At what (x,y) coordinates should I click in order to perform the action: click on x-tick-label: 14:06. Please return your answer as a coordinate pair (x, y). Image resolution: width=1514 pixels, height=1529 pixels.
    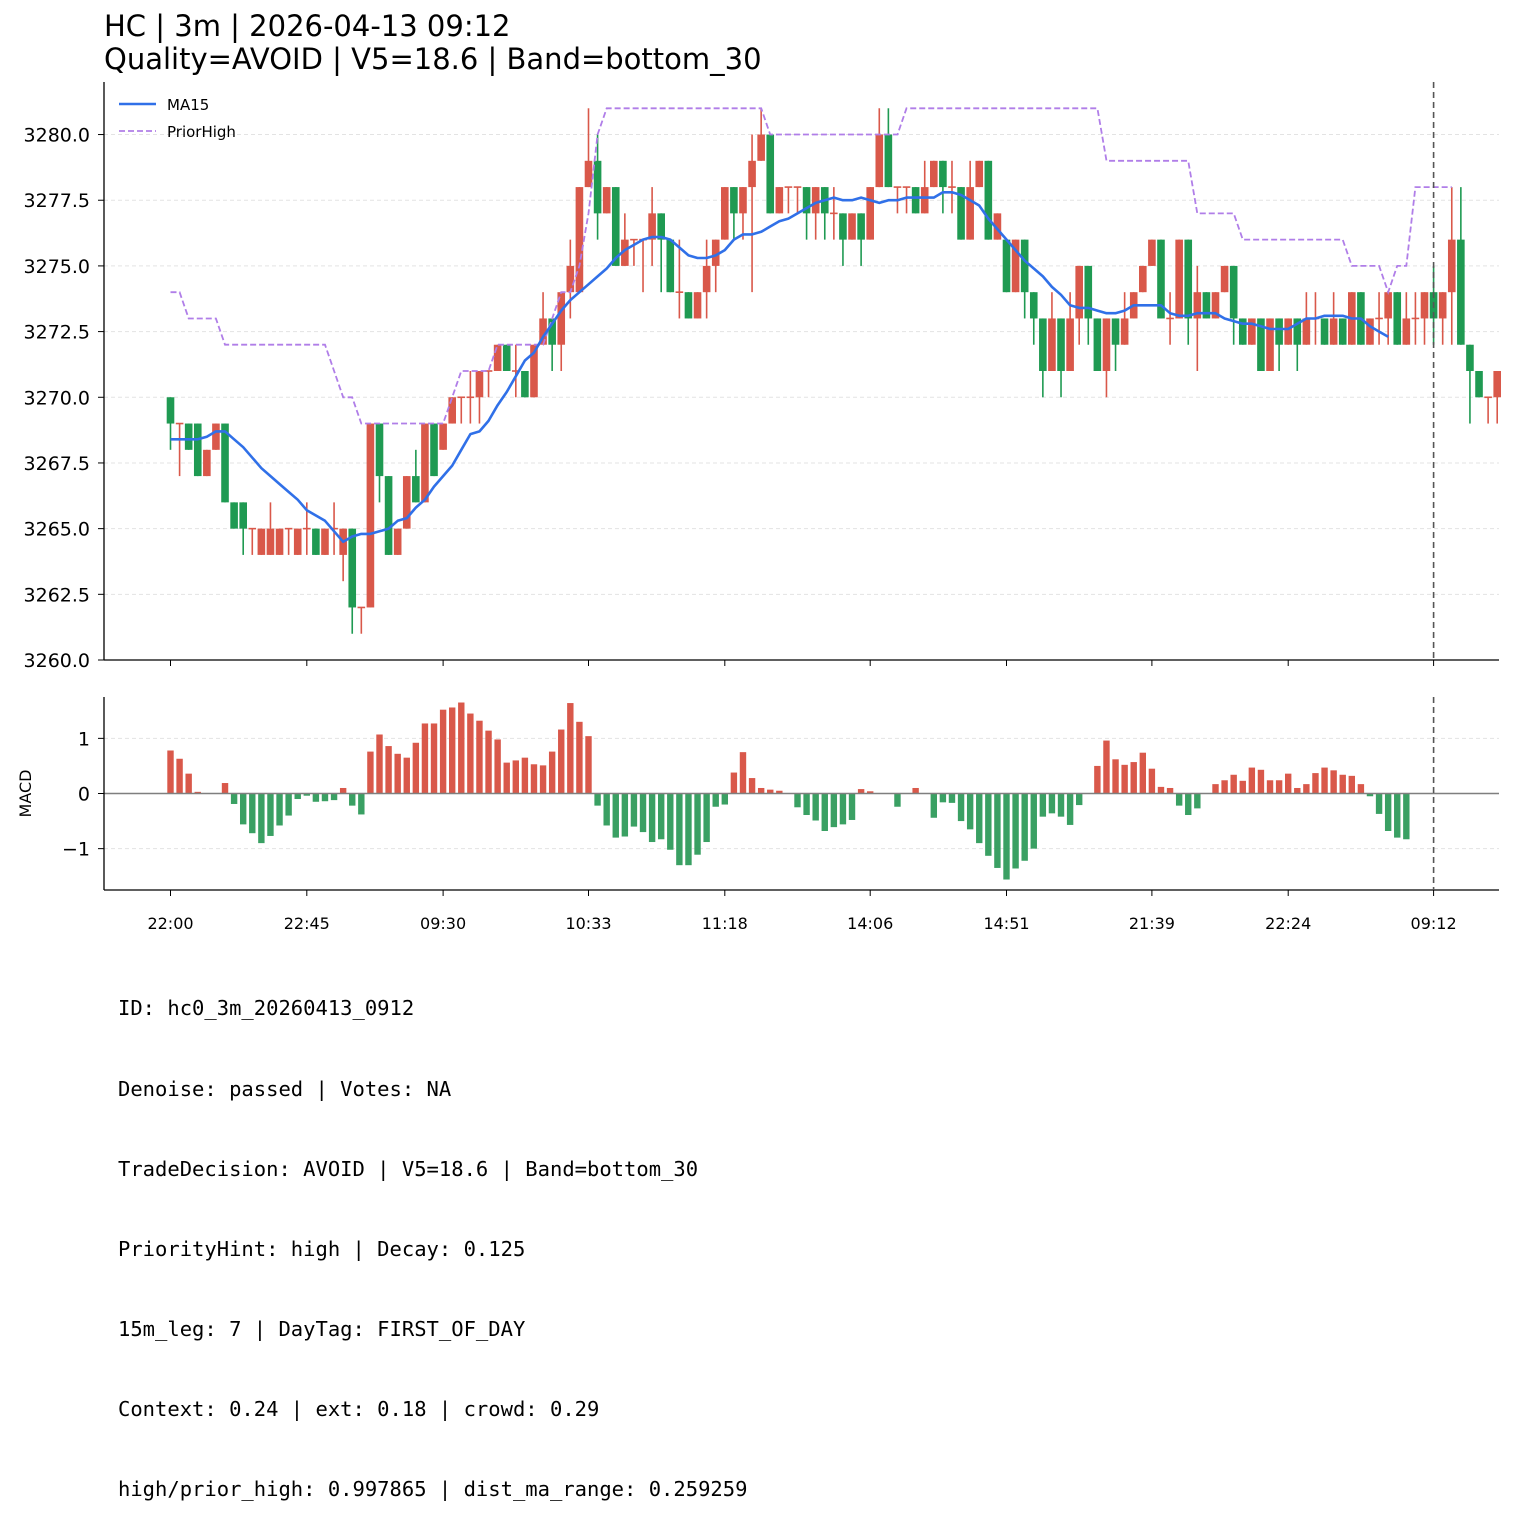
    Looking at the image, I should click on (870, 923).